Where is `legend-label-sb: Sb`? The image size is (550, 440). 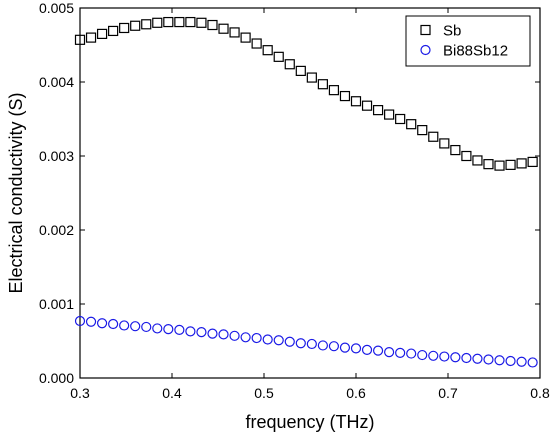 legend-label-sb: Sb is located at coordinates (452, 31).